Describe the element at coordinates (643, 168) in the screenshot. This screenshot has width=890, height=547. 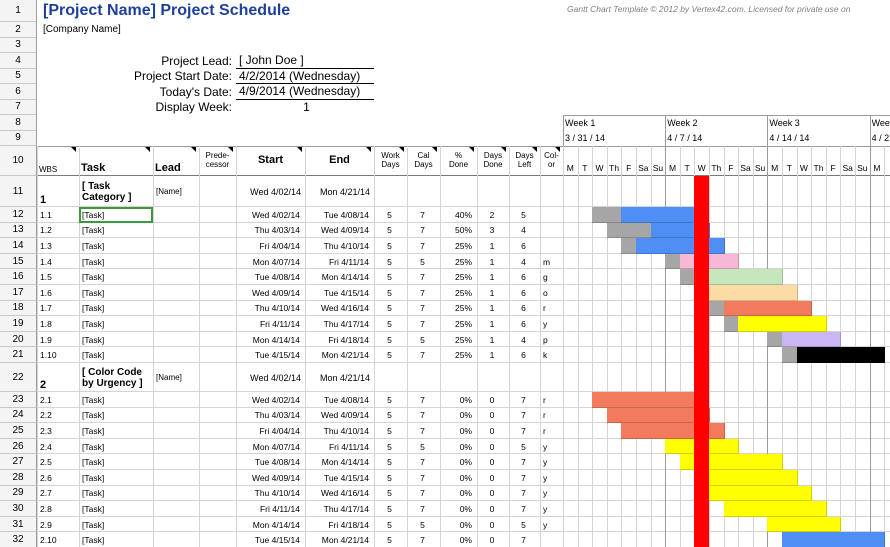
I see `day-letter: Sa` at that location.